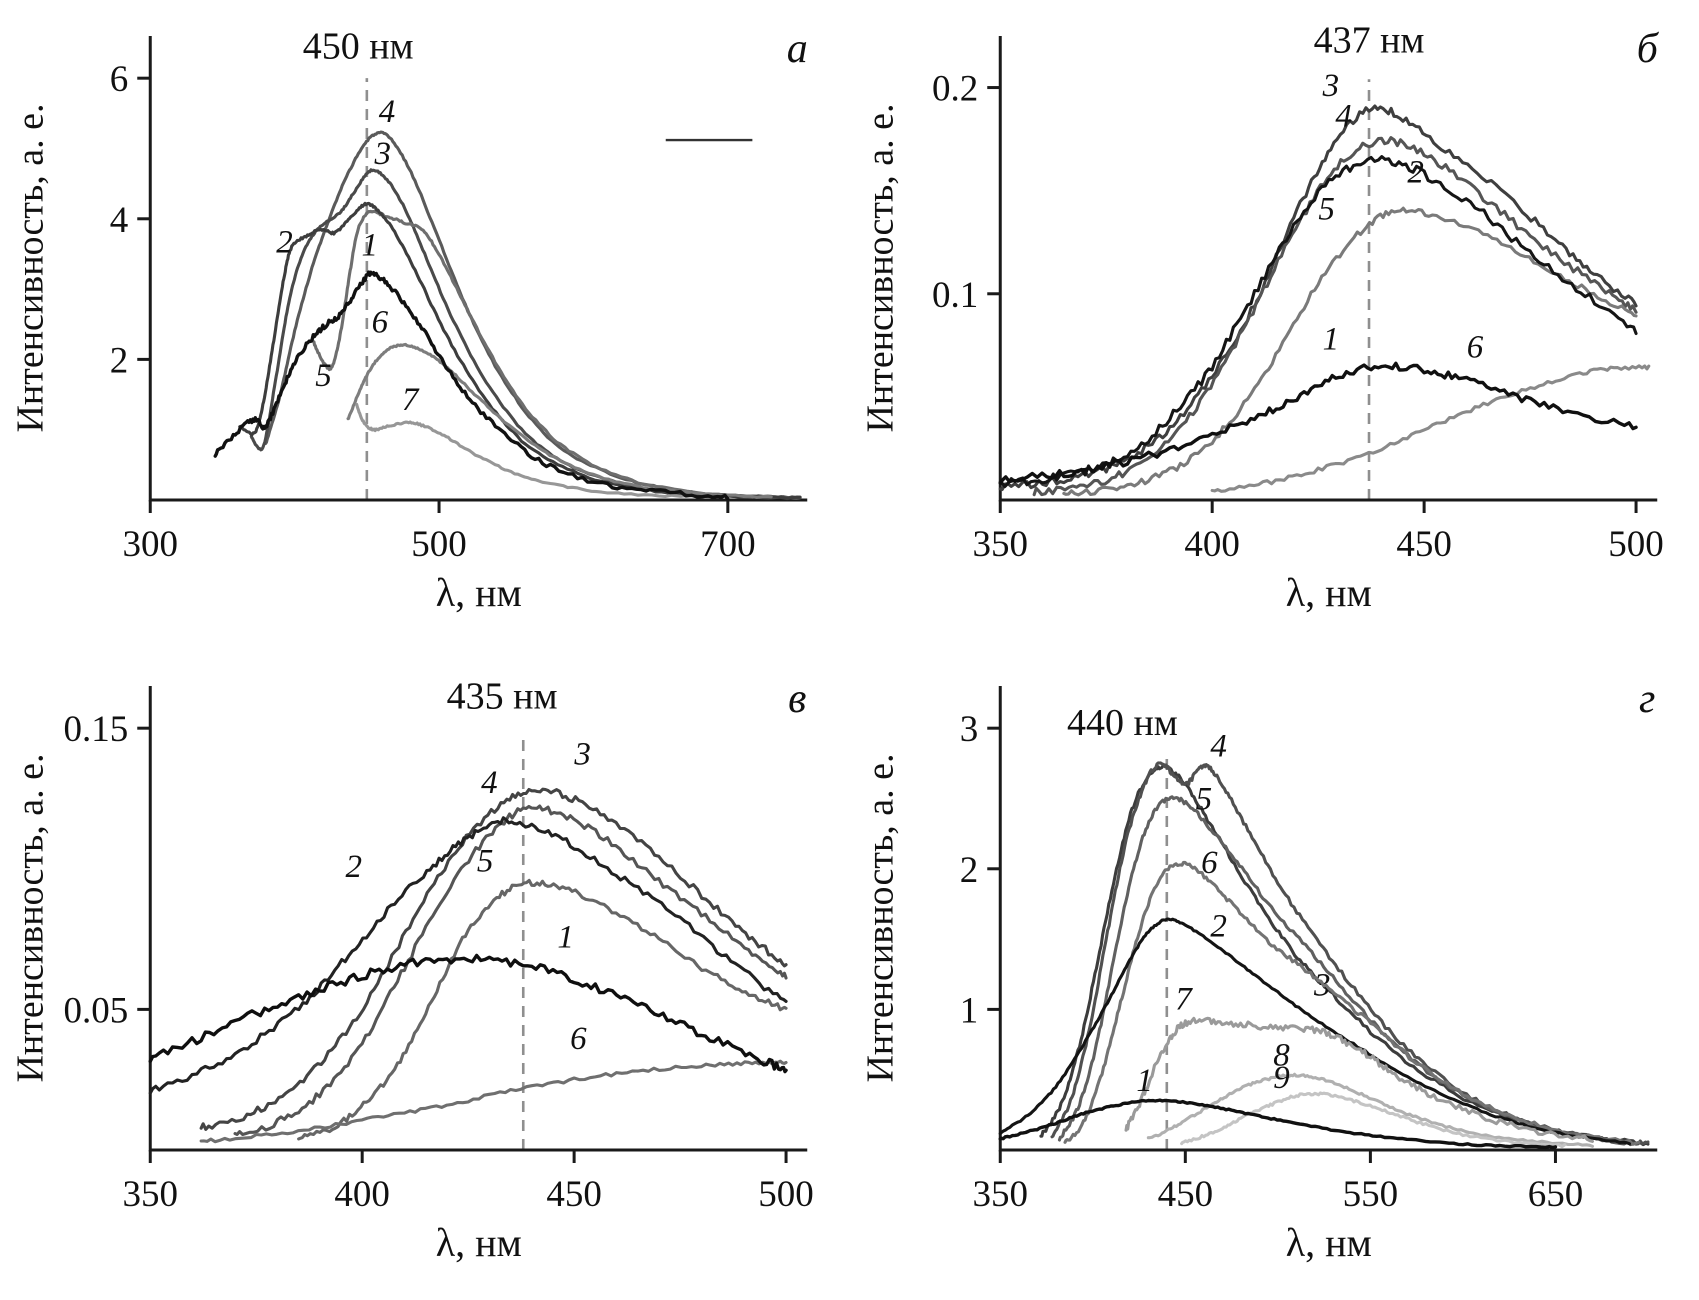  Describe the element at coordinates (96, 1010) in the screenshot. I see `y-tick-label: 0.05` at that location.